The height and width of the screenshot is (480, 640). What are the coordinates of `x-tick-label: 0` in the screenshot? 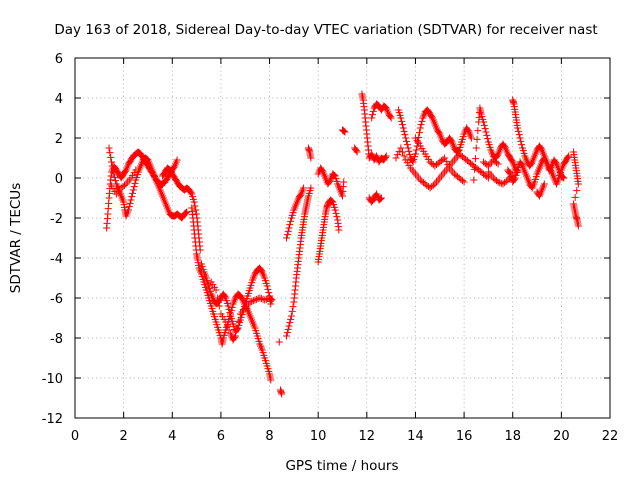 It's located at (75, 436).